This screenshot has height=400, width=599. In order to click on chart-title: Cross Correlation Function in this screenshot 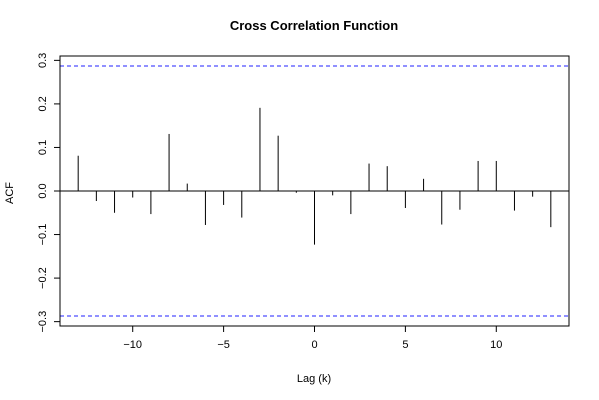, I will do `click(314, 25)`.